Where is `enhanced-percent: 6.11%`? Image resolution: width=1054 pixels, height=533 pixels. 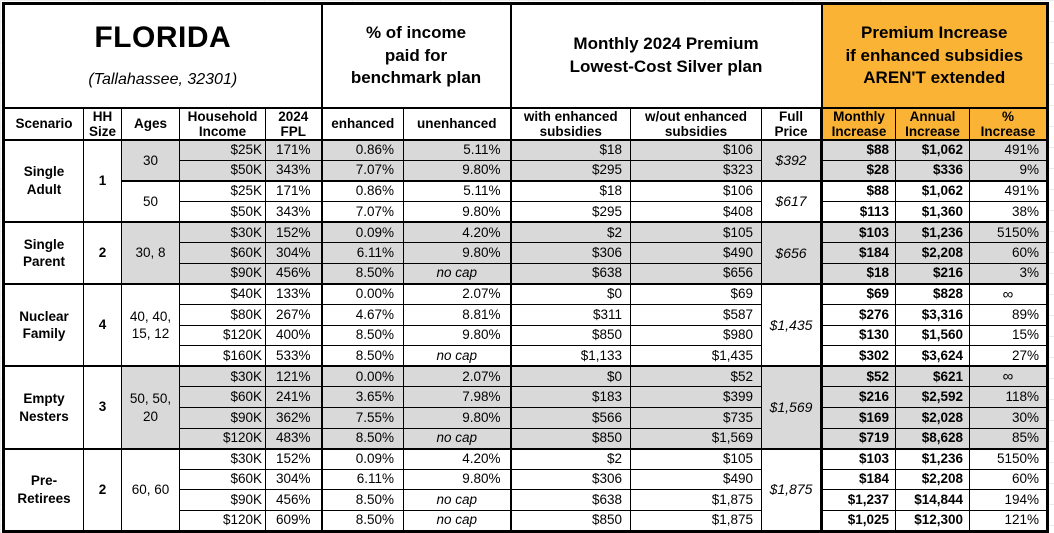 enhanced-percent: 6.11% is located at coordinates (362, 253).